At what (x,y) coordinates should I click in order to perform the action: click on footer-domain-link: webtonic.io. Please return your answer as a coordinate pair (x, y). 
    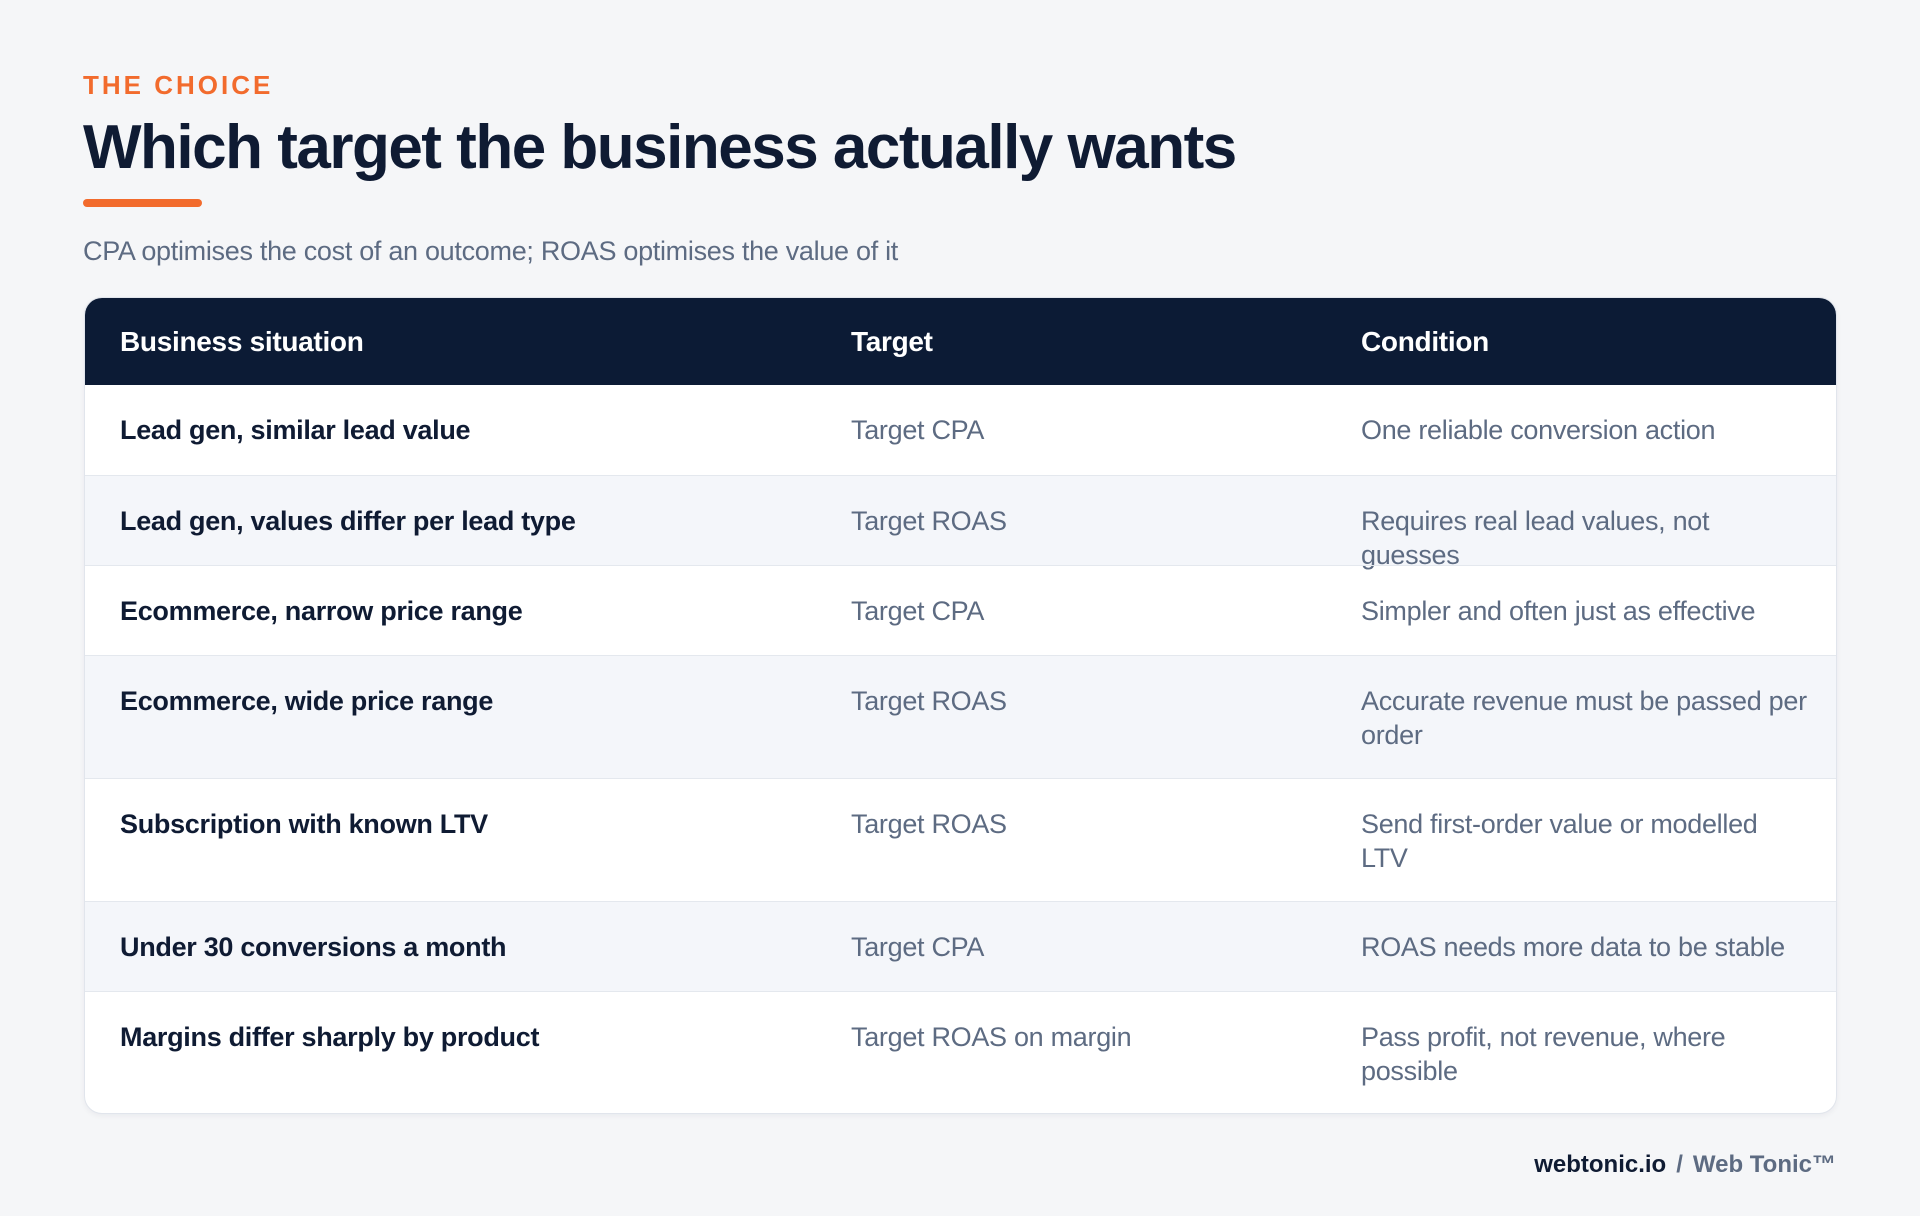
    Looking at the image, I should click on (1600, 1164).